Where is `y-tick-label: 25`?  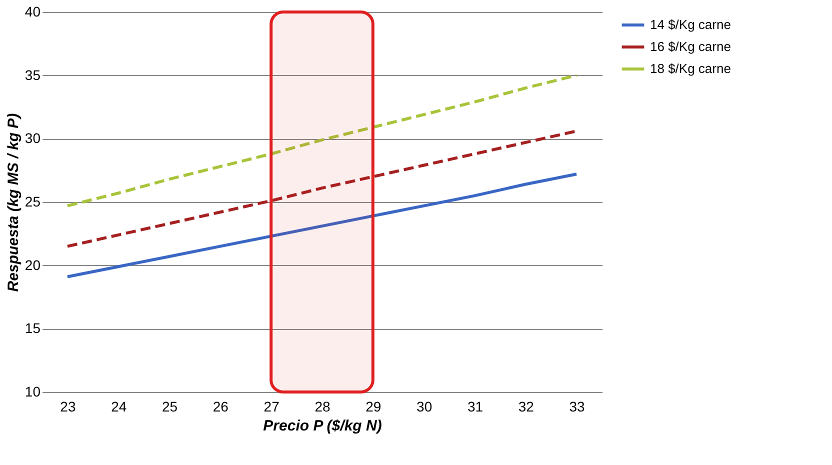 y-tick-label: 25 is located at coordinates (32, 202).